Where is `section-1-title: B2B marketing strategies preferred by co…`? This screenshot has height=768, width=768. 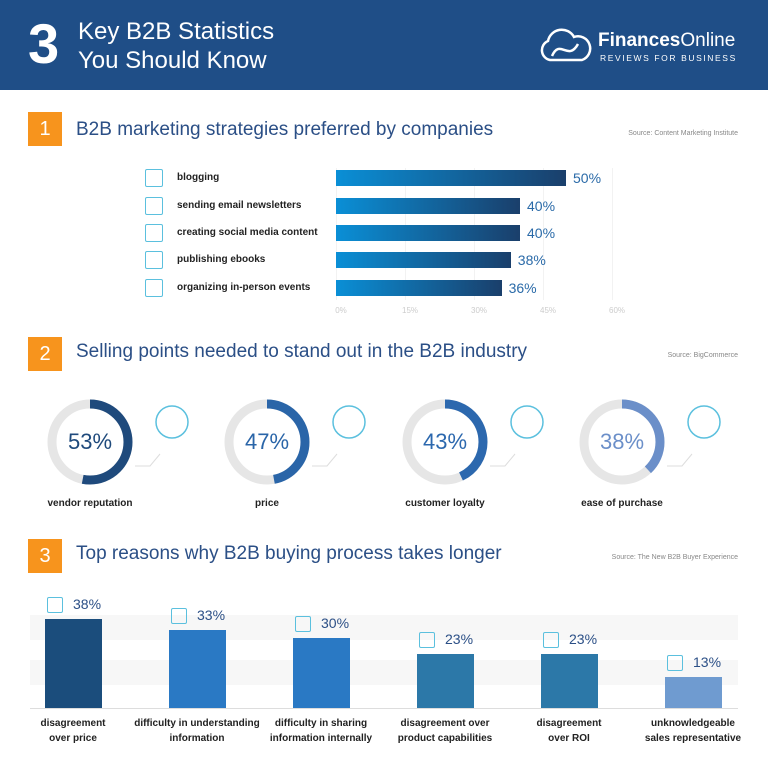
section-1-title: B2B marketing strategies preferred by co… is located at coordinates (285, 129).